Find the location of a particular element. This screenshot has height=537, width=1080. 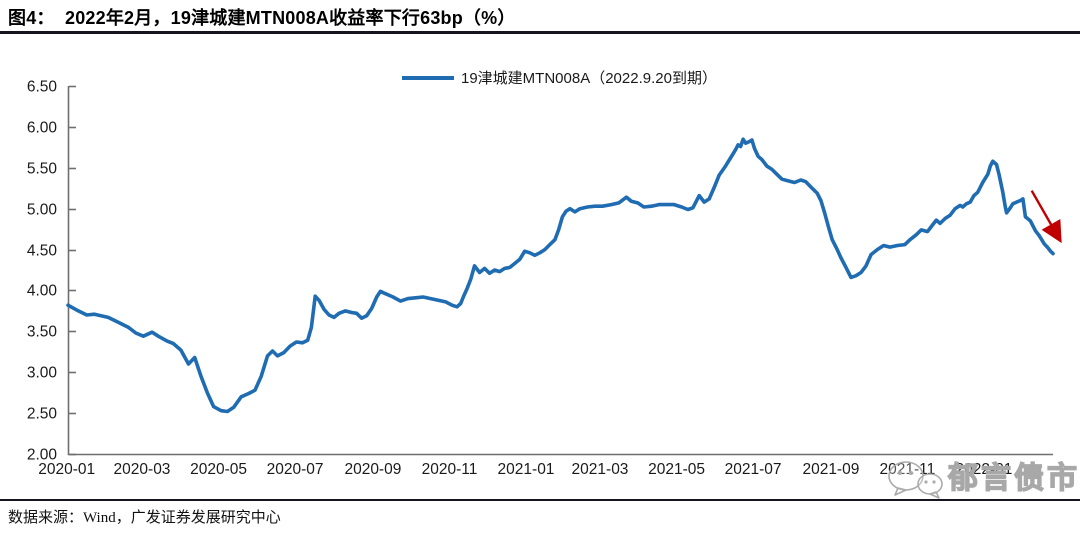

y-tick-label: 3.50 is located at coordinates (42, 332).